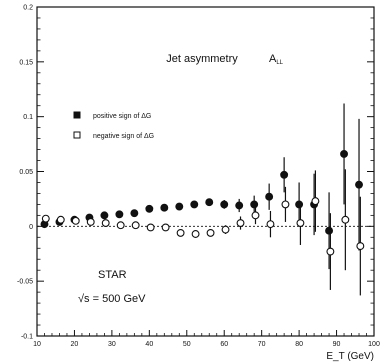  What do you see at coordinates (112, 299) in the screenshot?
I see `annotation-energy: √s = 500 GeV` at bounding box center [112, 299].